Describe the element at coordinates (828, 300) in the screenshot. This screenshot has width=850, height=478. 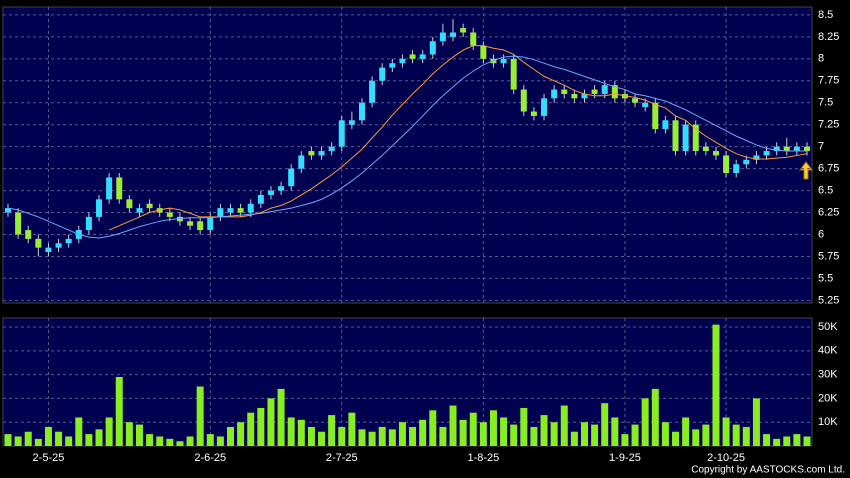
I see `y-tick-label: 5.25` at that location.